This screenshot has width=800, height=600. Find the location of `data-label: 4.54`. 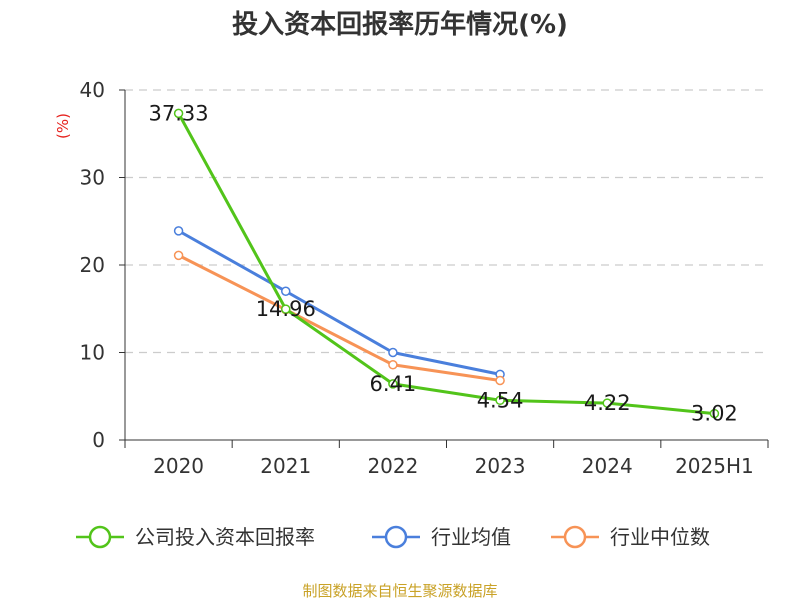

data-label: 4.54 is located at coordinates (500, 400).